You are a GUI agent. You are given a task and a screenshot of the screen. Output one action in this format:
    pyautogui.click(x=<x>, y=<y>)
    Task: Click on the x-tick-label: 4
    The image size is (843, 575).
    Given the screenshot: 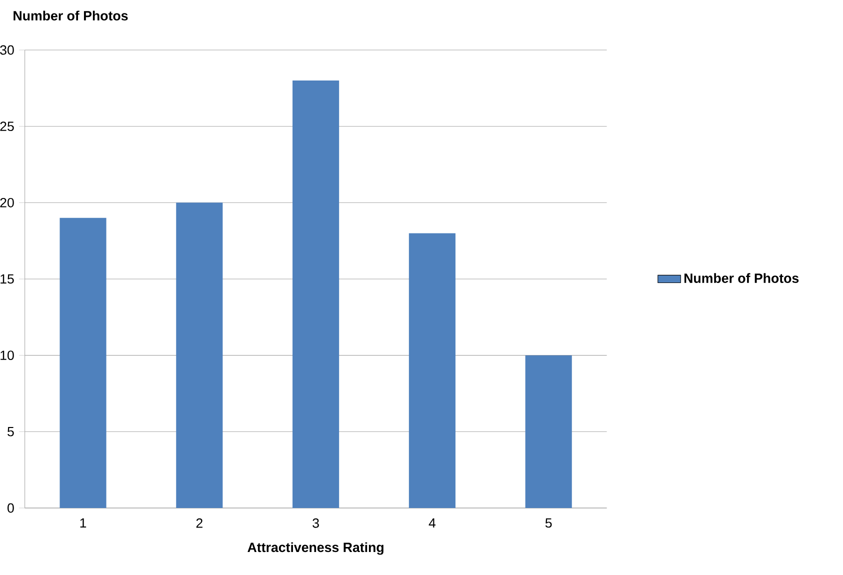 What is the action you would take?
    pyautogui.click(x=432, y=523)
    